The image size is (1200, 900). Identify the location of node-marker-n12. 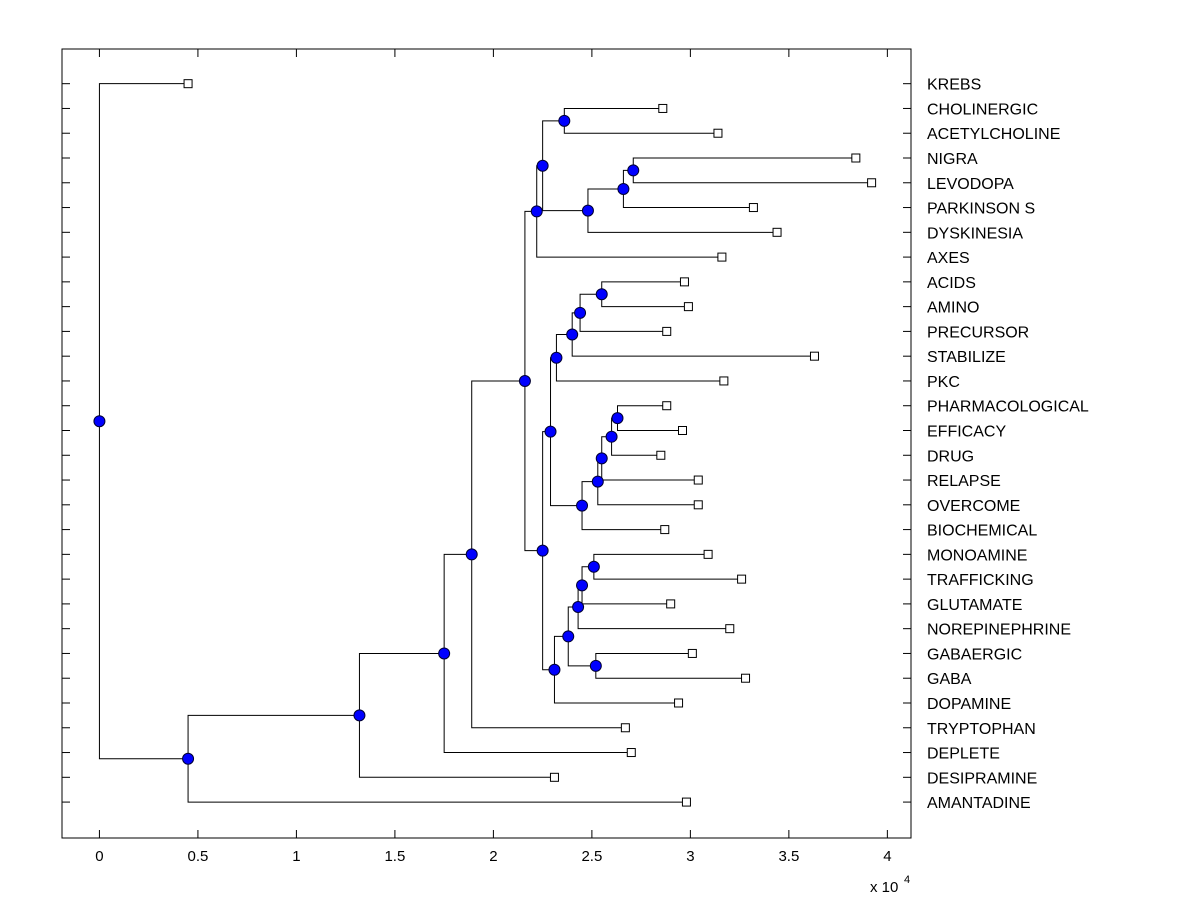
(611, 436).